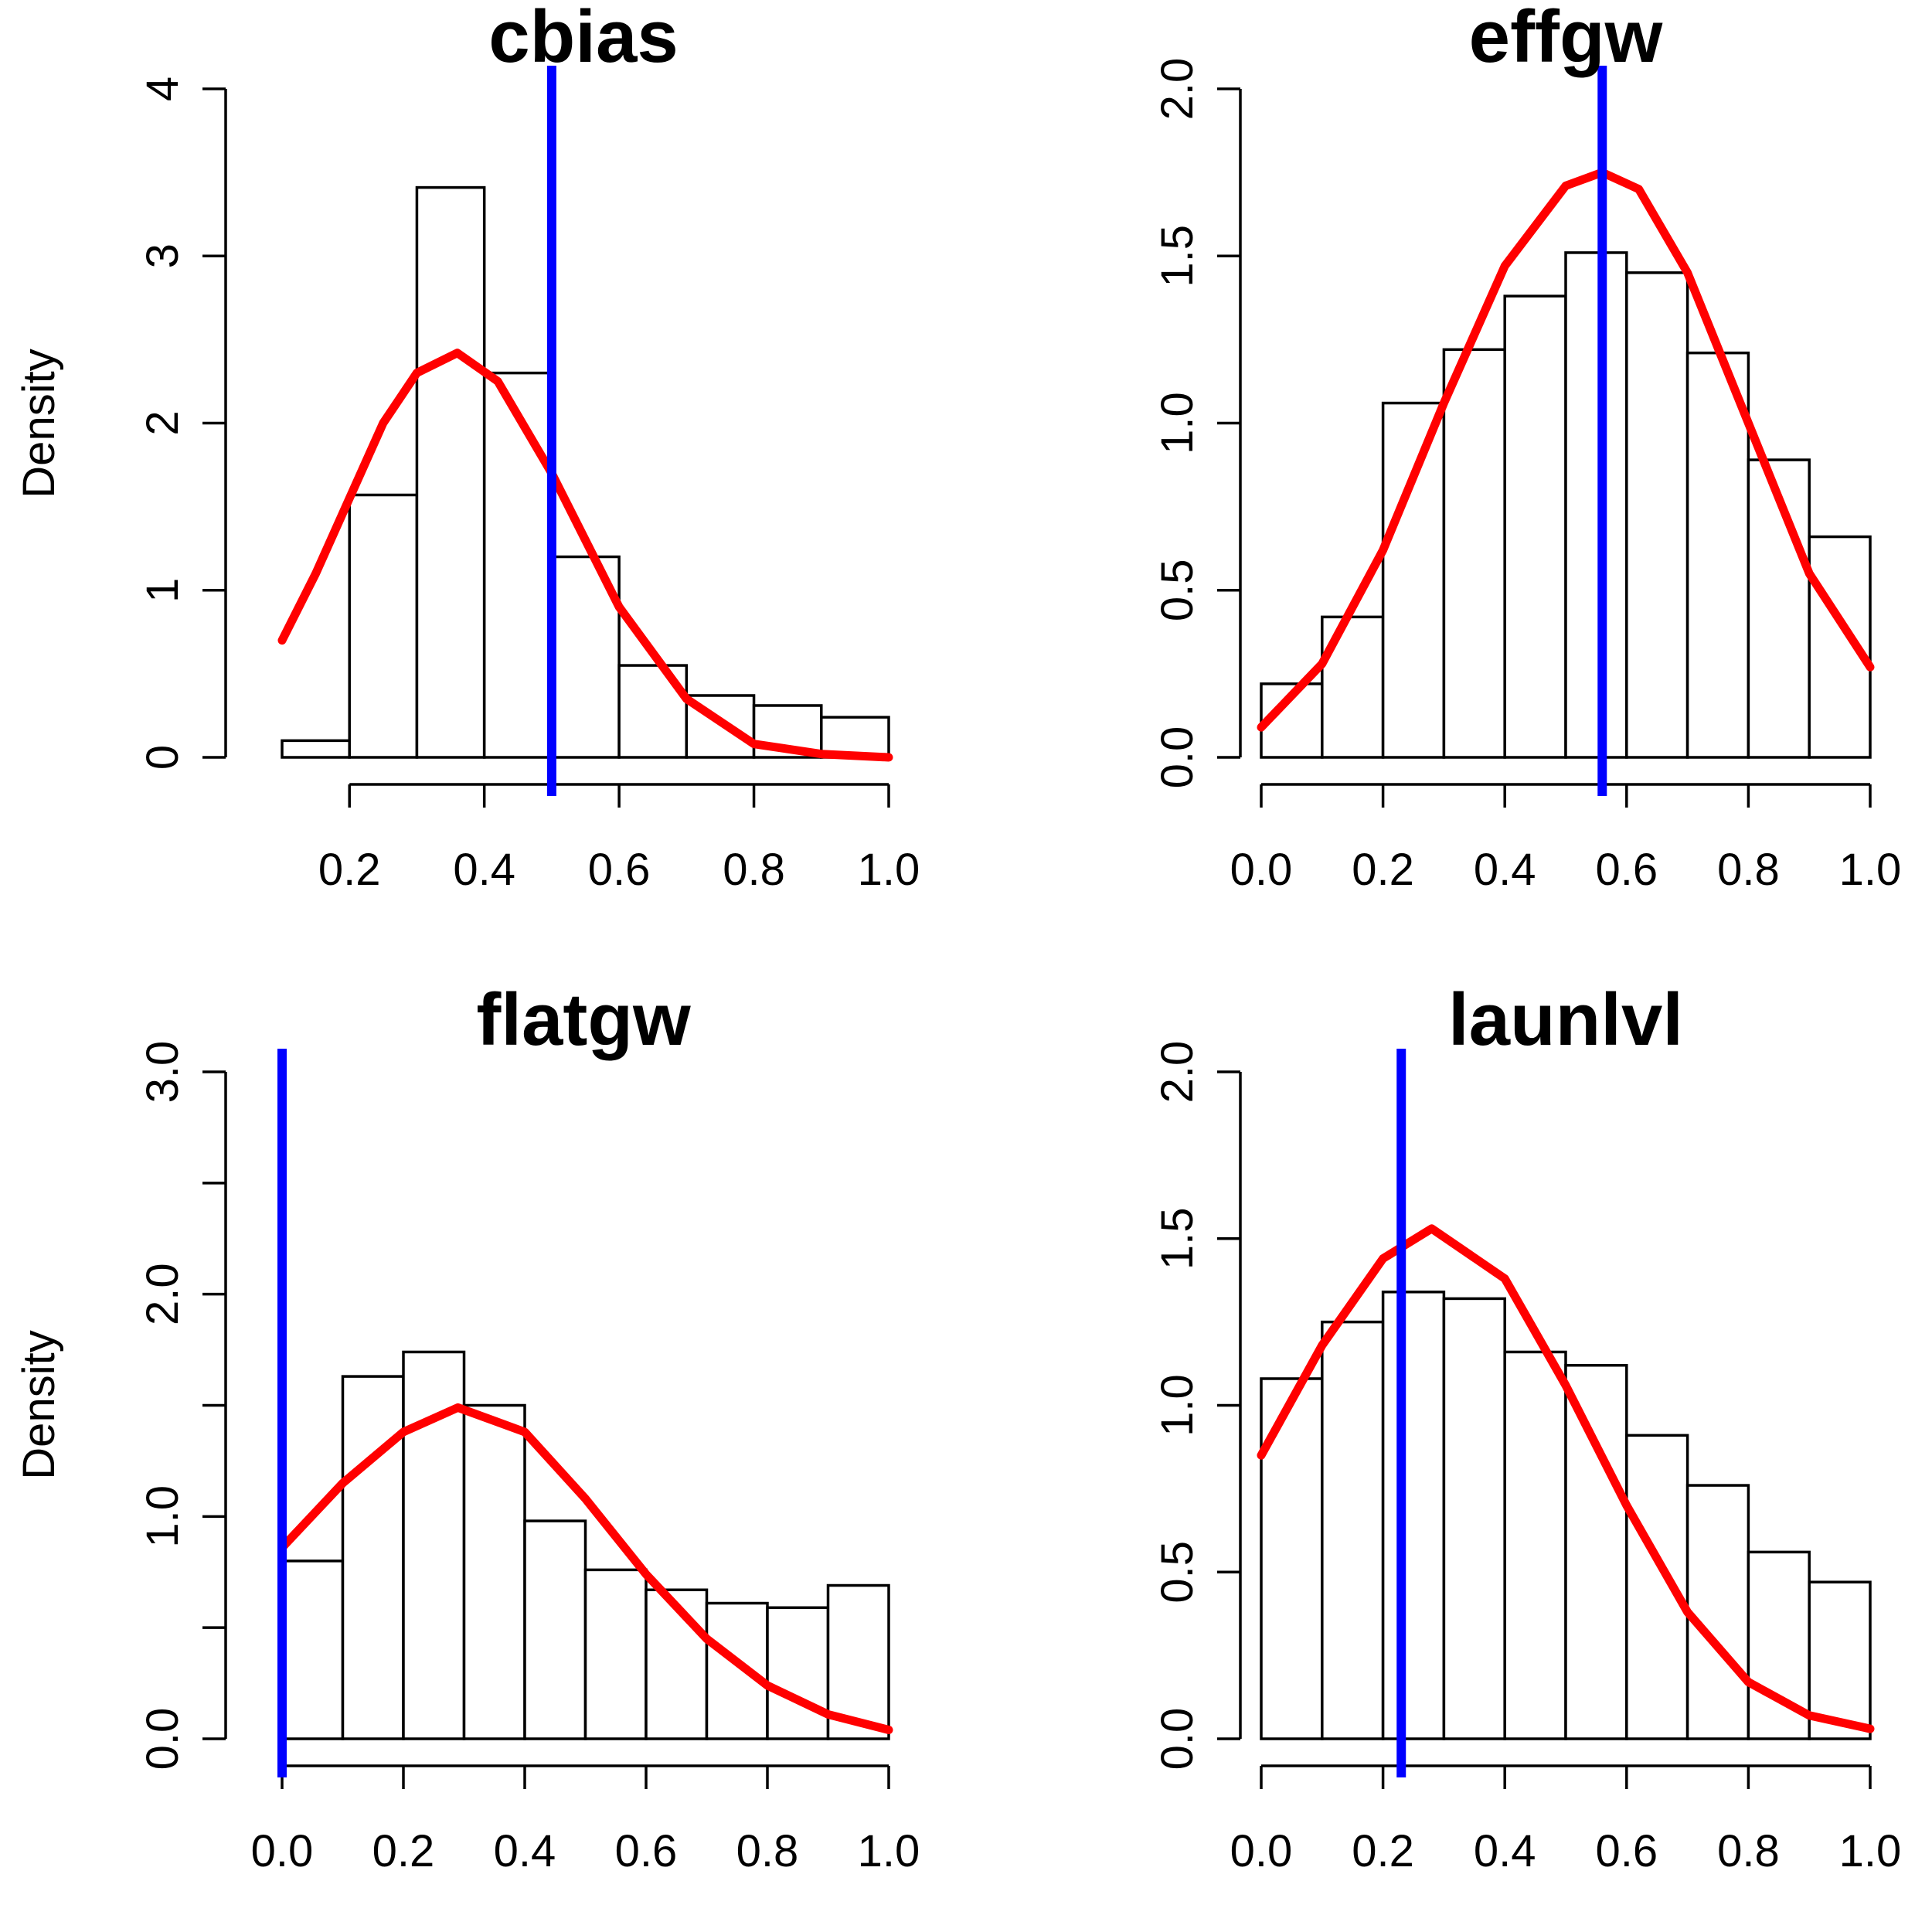 Image resolution: width=1932 pixels, height=1932 pixels. Describe the element at coordinates (163, 758) in the screenshot. I see `y-tick-label: 0` at that location.